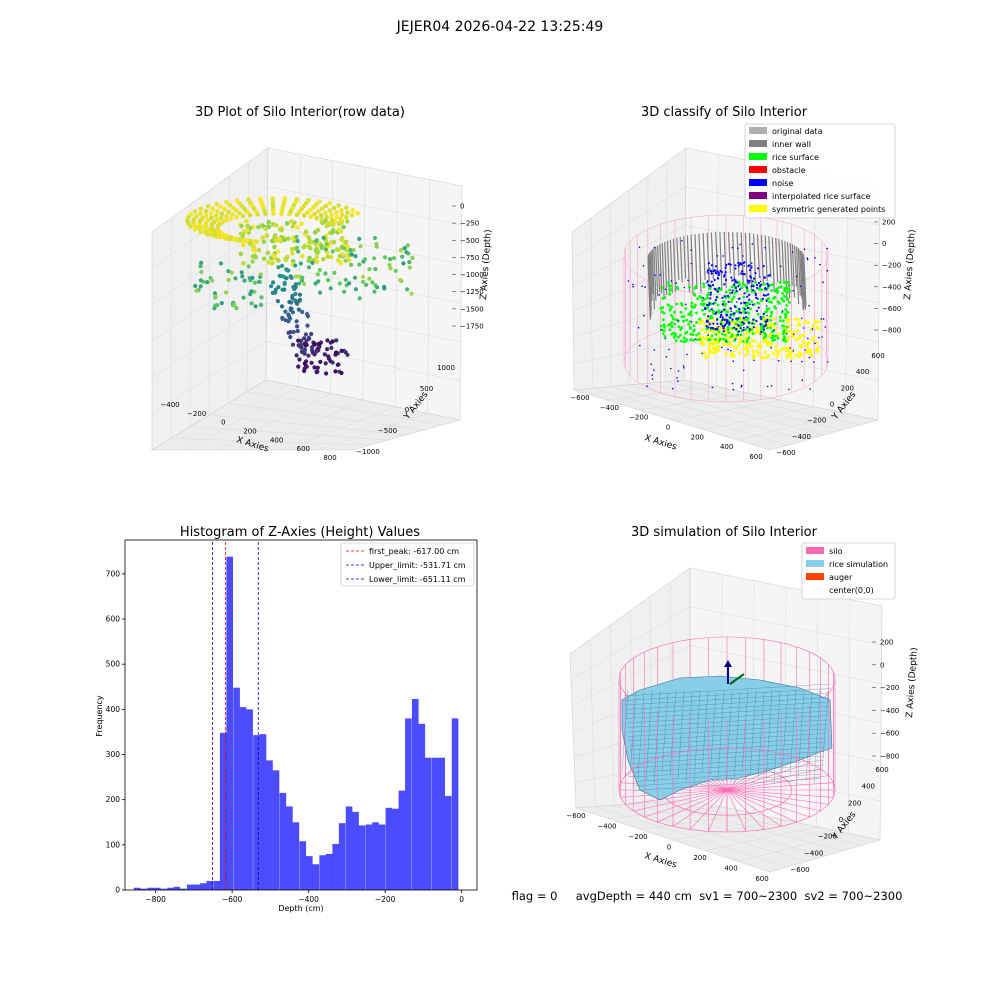 This screenshot has width=1000, height=1000. Describe the element at coordinates (300, 112) in the screenshot. I see `raw-title: 3D Plot of Silo Interior(row data)` at that location.